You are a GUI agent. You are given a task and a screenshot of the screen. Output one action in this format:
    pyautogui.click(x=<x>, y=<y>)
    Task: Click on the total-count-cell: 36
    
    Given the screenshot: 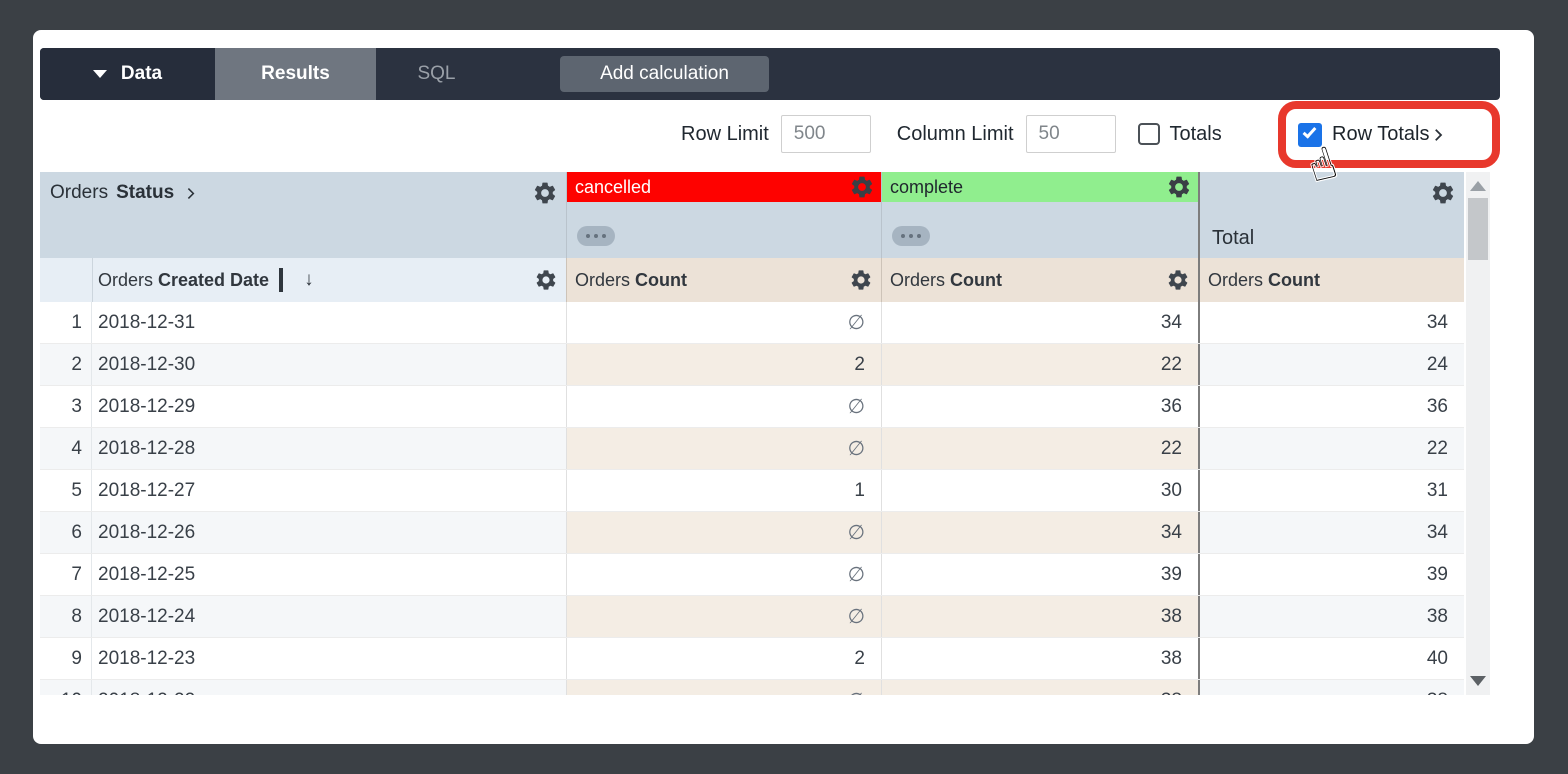 What is the action you would take?
    pyautogui.click(x=1331, y=406)
    